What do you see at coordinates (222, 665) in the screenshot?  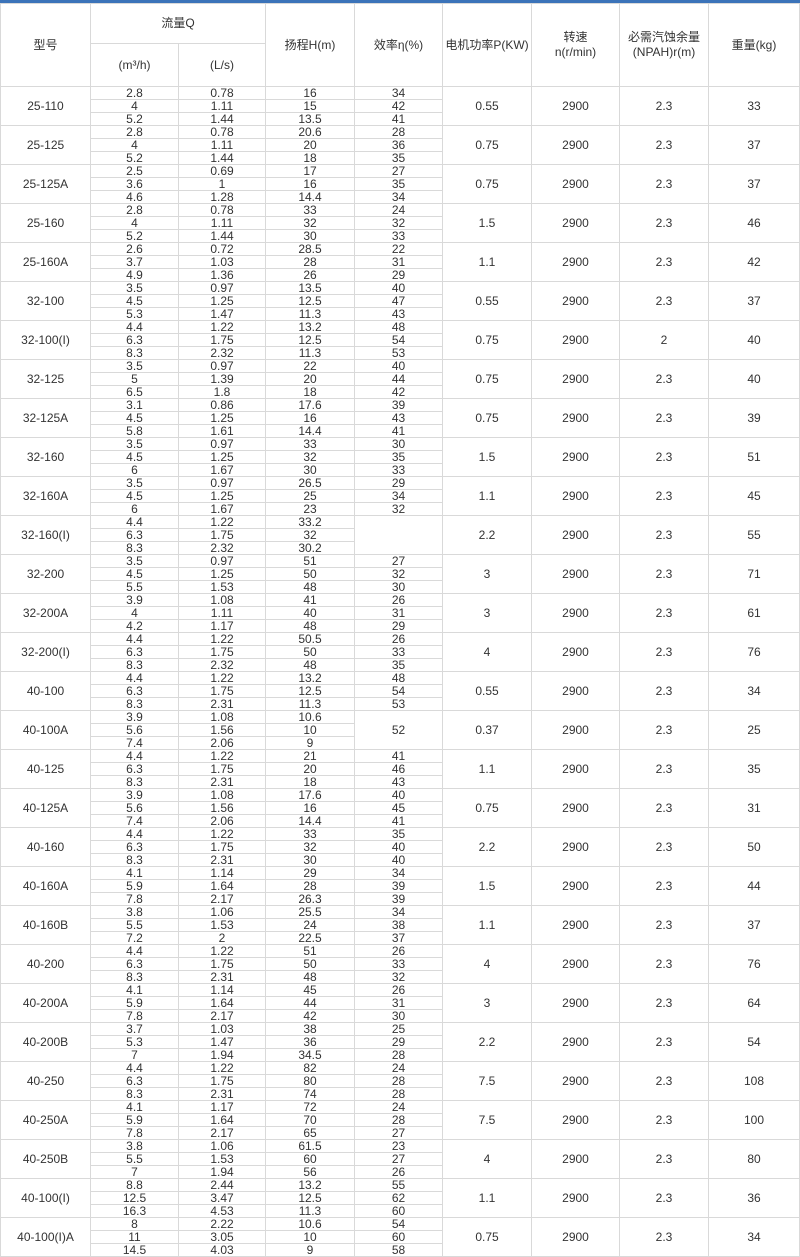 I see `flow-ls-cell: 2.32` at bounding box center [222, 665].